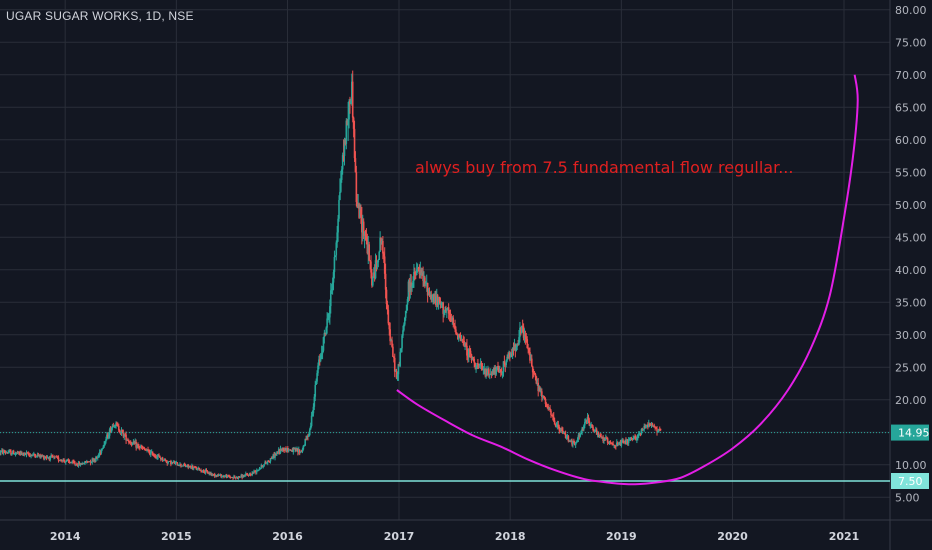 The width and height of the screenshot is (932, 550). Describe the element at coordinates (732, 536) in the screenshot. I see `x-tick-label: 2020` at that location.